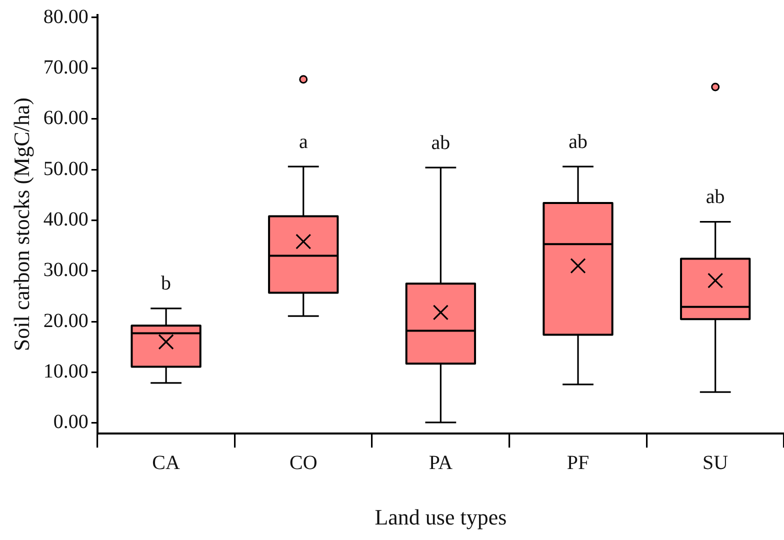 The image size is (784, 540). I want to click on x-tick-label: CA, so click(166, 463).